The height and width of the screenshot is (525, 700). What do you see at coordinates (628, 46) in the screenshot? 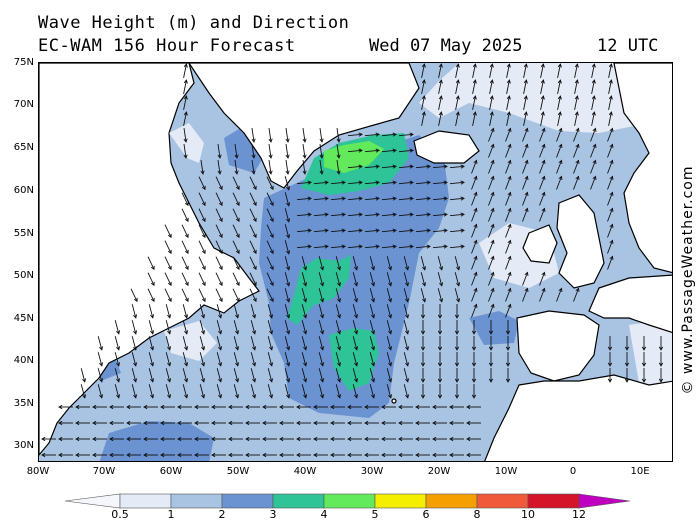
I see `forecast-time: 12 UTC` at bounding box center [628, 46].